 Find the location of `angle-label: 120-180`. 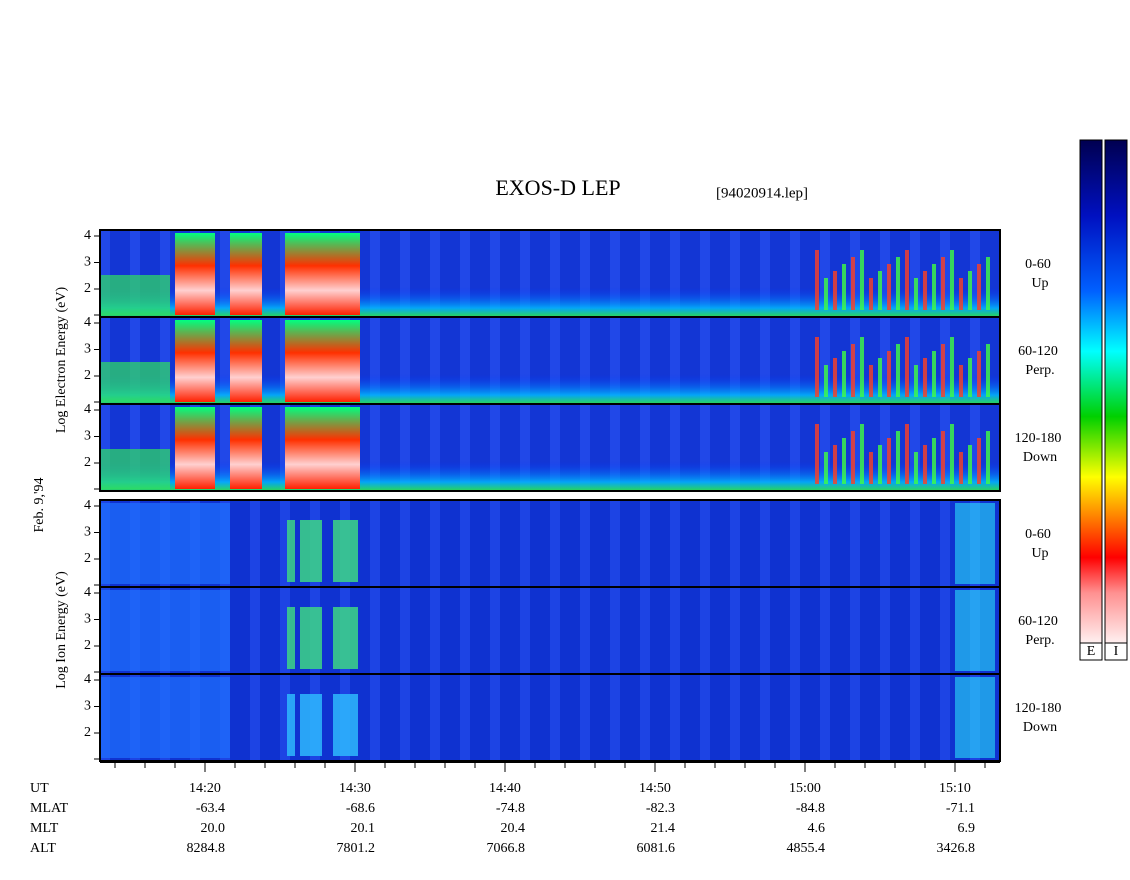

angle-label: 120-180 is located at coordinates (1038, 708).